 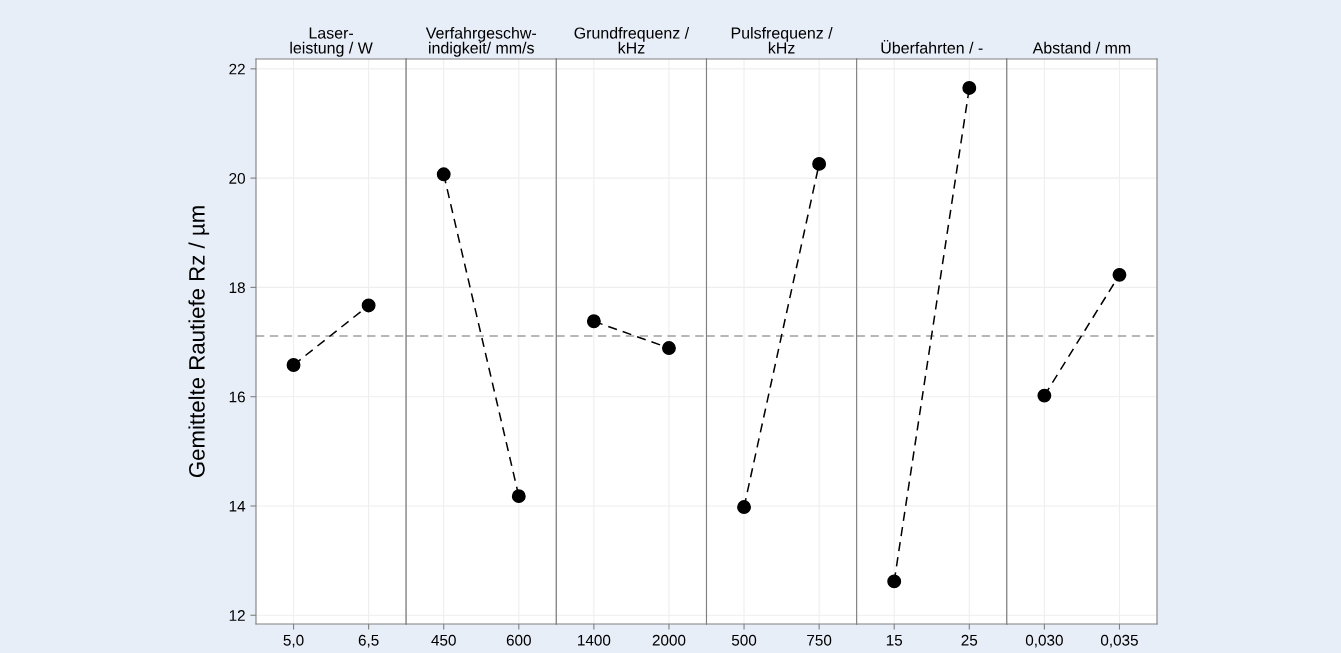 What do you see at coordinates (969, 640) in the screenshot?
I see `x-tick-label: 25` at bounding box center [969, 640].